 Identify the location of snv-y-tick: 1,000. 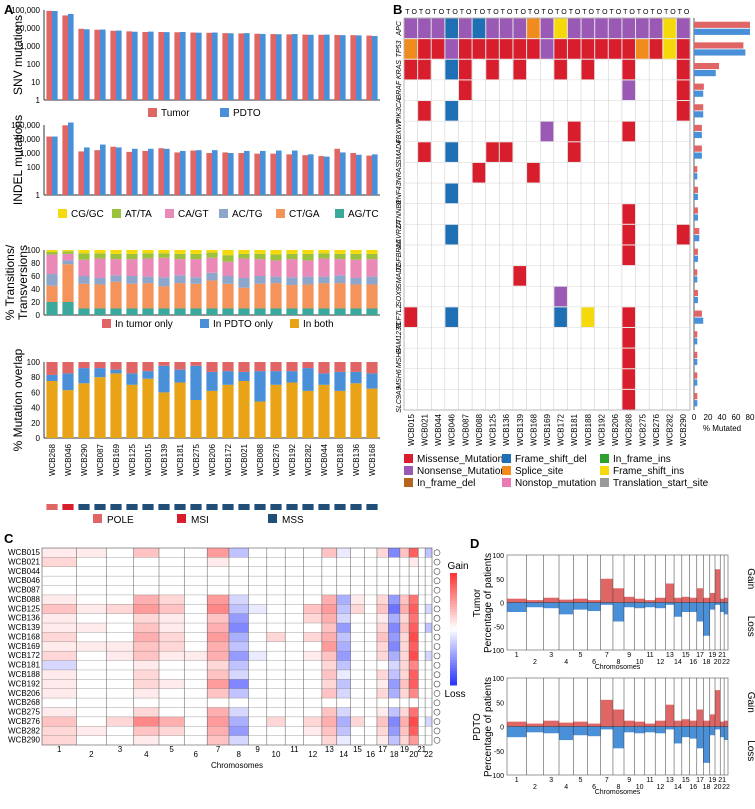
(30, 46).